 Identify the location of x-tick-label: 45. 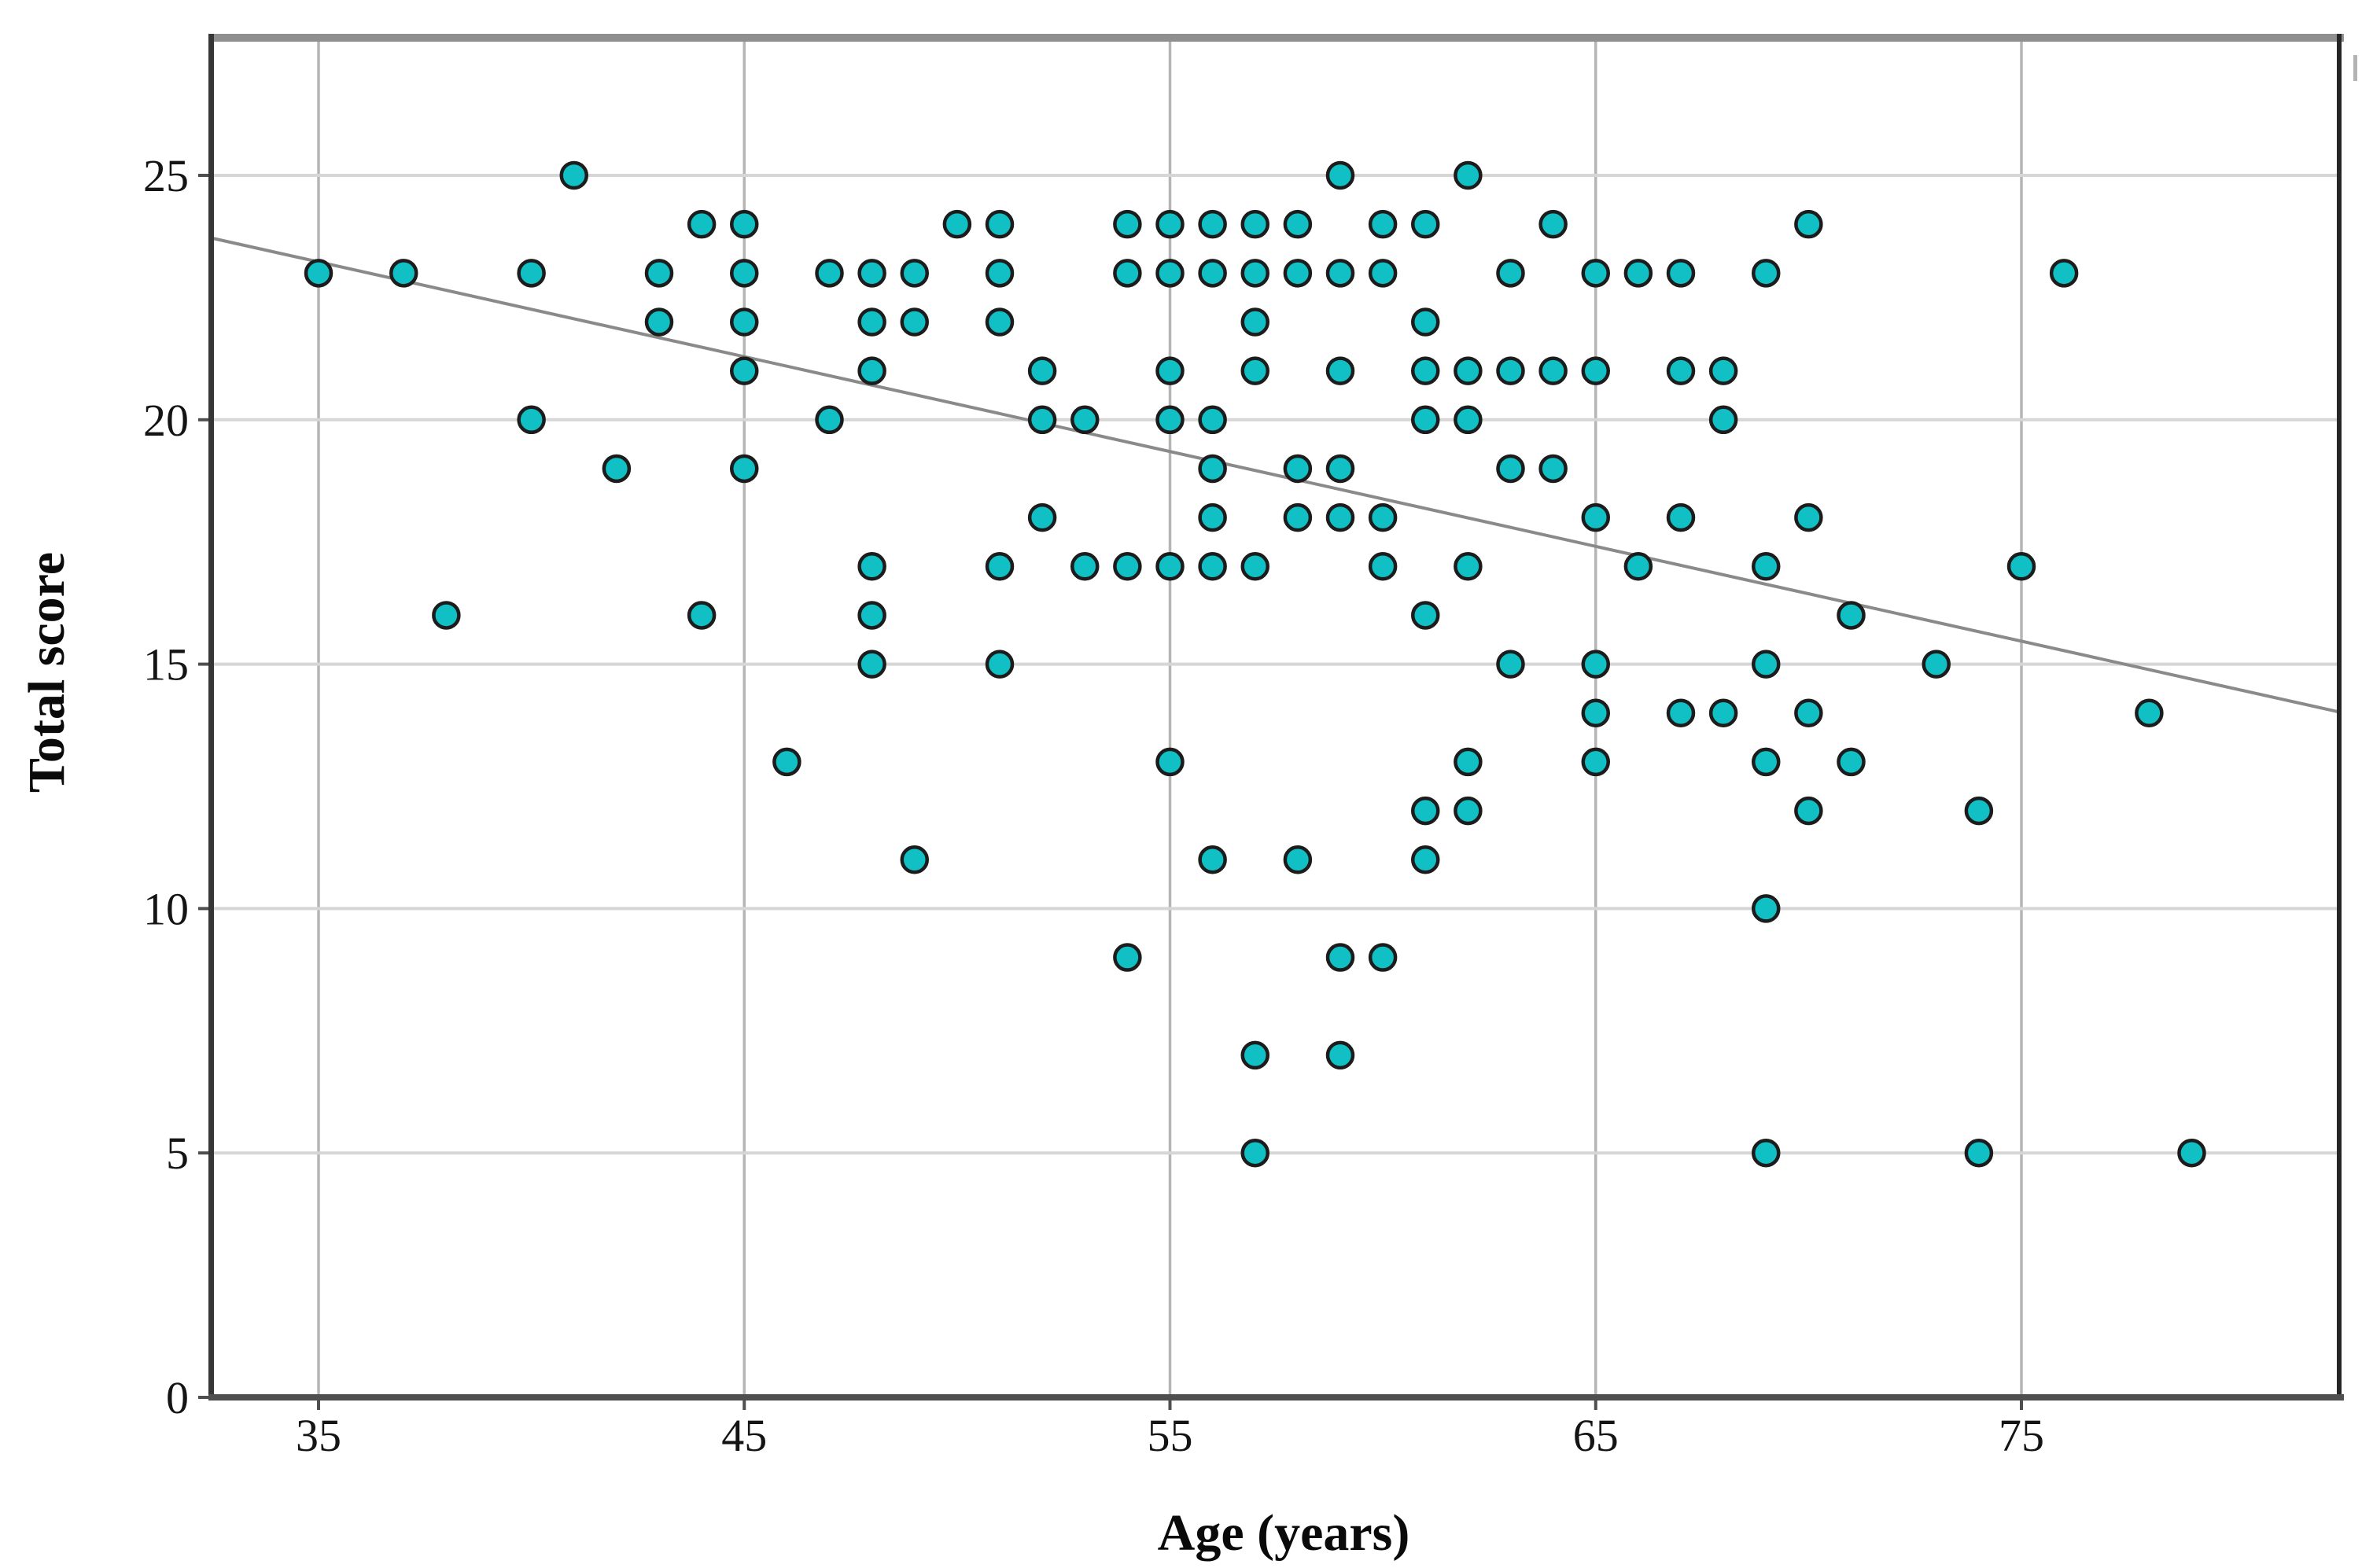
(744, 1435).